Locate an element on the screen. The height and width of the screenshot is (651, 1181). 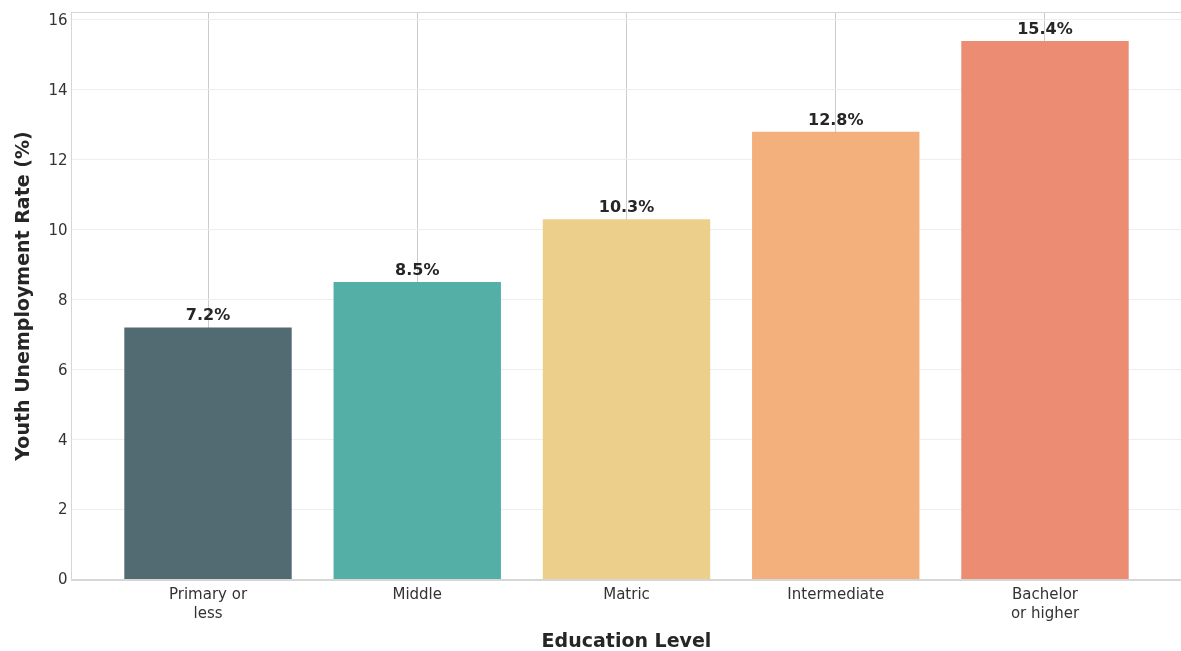
y-tick-label: 2 is located at coordinates (62, 509).